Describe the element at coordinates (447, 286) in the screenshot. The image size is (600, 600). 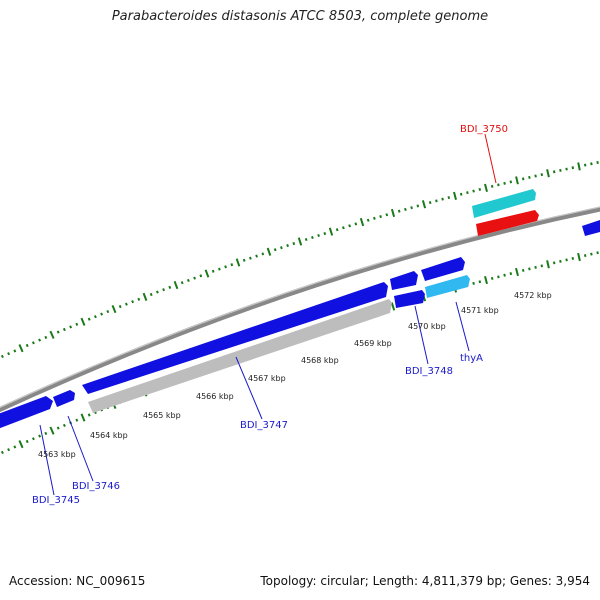
I see `gene-arrow-thya` at that location.